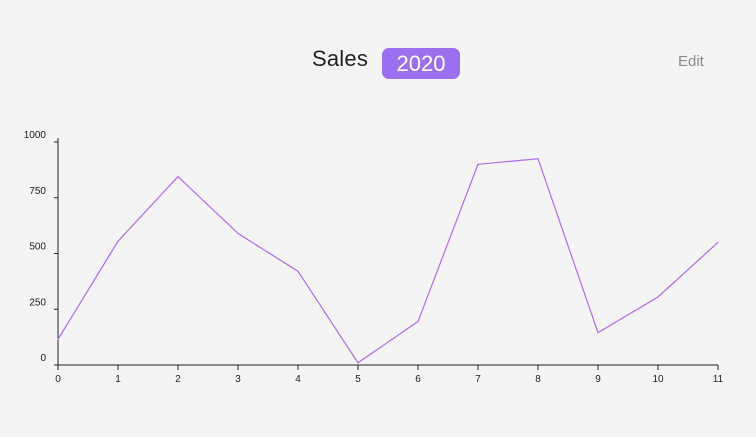 This screenshot has width=756, height=437. What do you see at coordinates (43, 358) in the screenshot?
I see `y-tick-label: 0` at bounding box center [43, 358].